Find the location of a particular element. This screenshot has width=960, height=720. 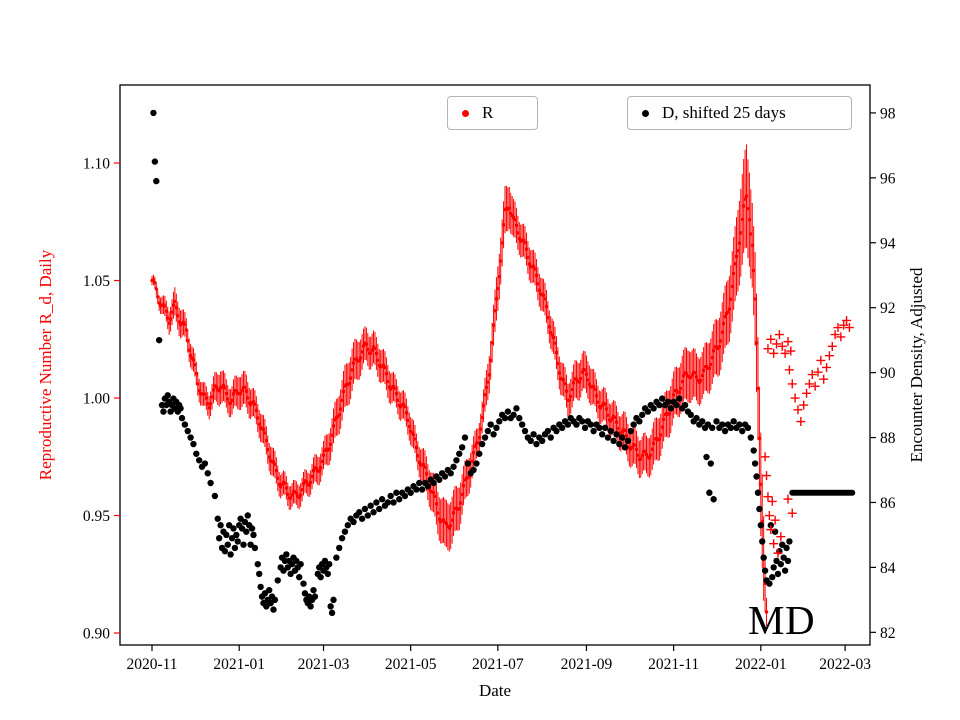

svg-text: 2021-09 is located at coordinates (587, 664).